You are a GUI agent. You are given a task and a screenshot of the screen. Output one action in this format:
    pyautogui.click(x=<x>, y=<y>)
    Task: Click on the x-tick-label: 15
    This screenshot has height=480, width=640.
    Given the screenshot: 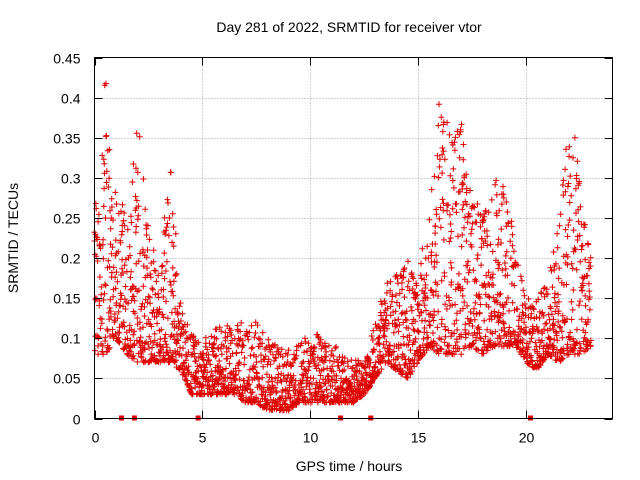 What is the action you would take?
    pyautogui.click(x=419, y=438)
    